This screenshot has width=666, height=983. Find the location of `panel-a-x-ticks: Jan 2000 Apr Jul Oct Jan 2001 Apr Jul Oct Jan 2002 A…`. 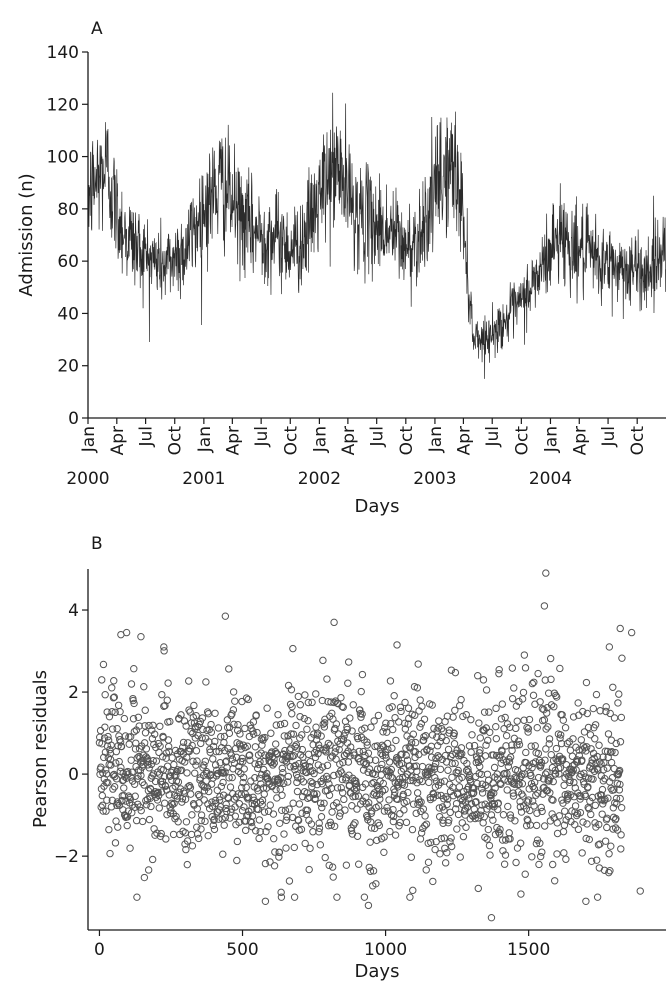

panel-a-x-ticks: Jan 2000 Apr Jul Oct Jan 2001 Apr Jul Oct Jan 2002 A… is located at coordinates (357, 453).